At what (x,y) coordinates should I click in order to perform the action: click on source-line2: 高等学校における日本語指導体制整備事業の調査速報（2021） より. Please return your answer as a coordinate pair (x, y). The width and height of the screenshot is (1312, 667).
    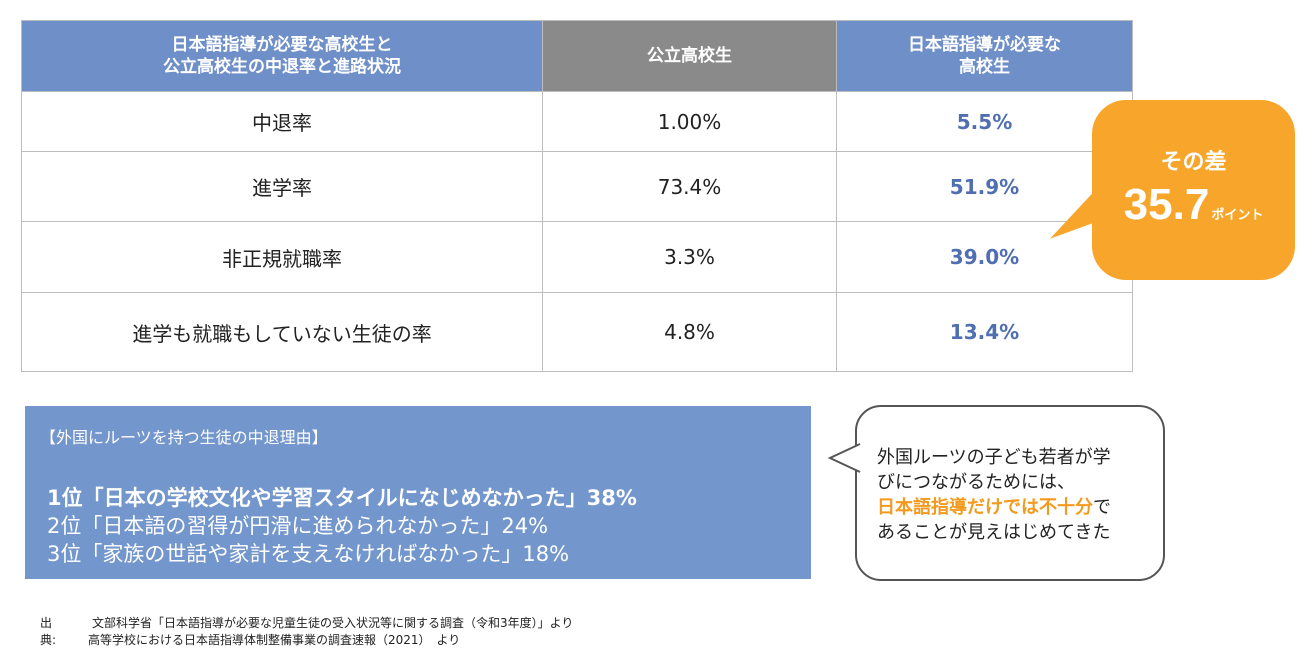
    Looking at the image, I should click on (274, 640).